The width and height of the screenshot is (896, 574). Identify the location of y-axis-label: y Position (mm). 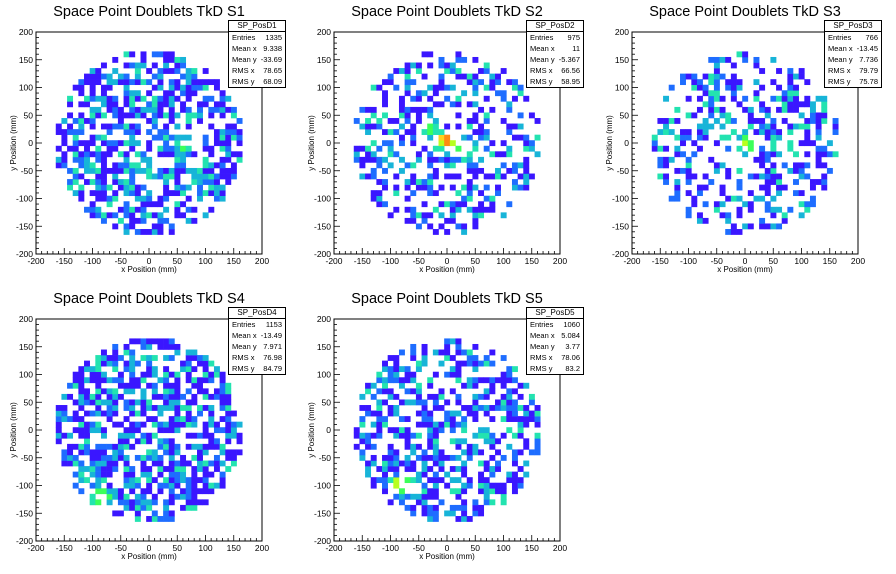
(609, 143).